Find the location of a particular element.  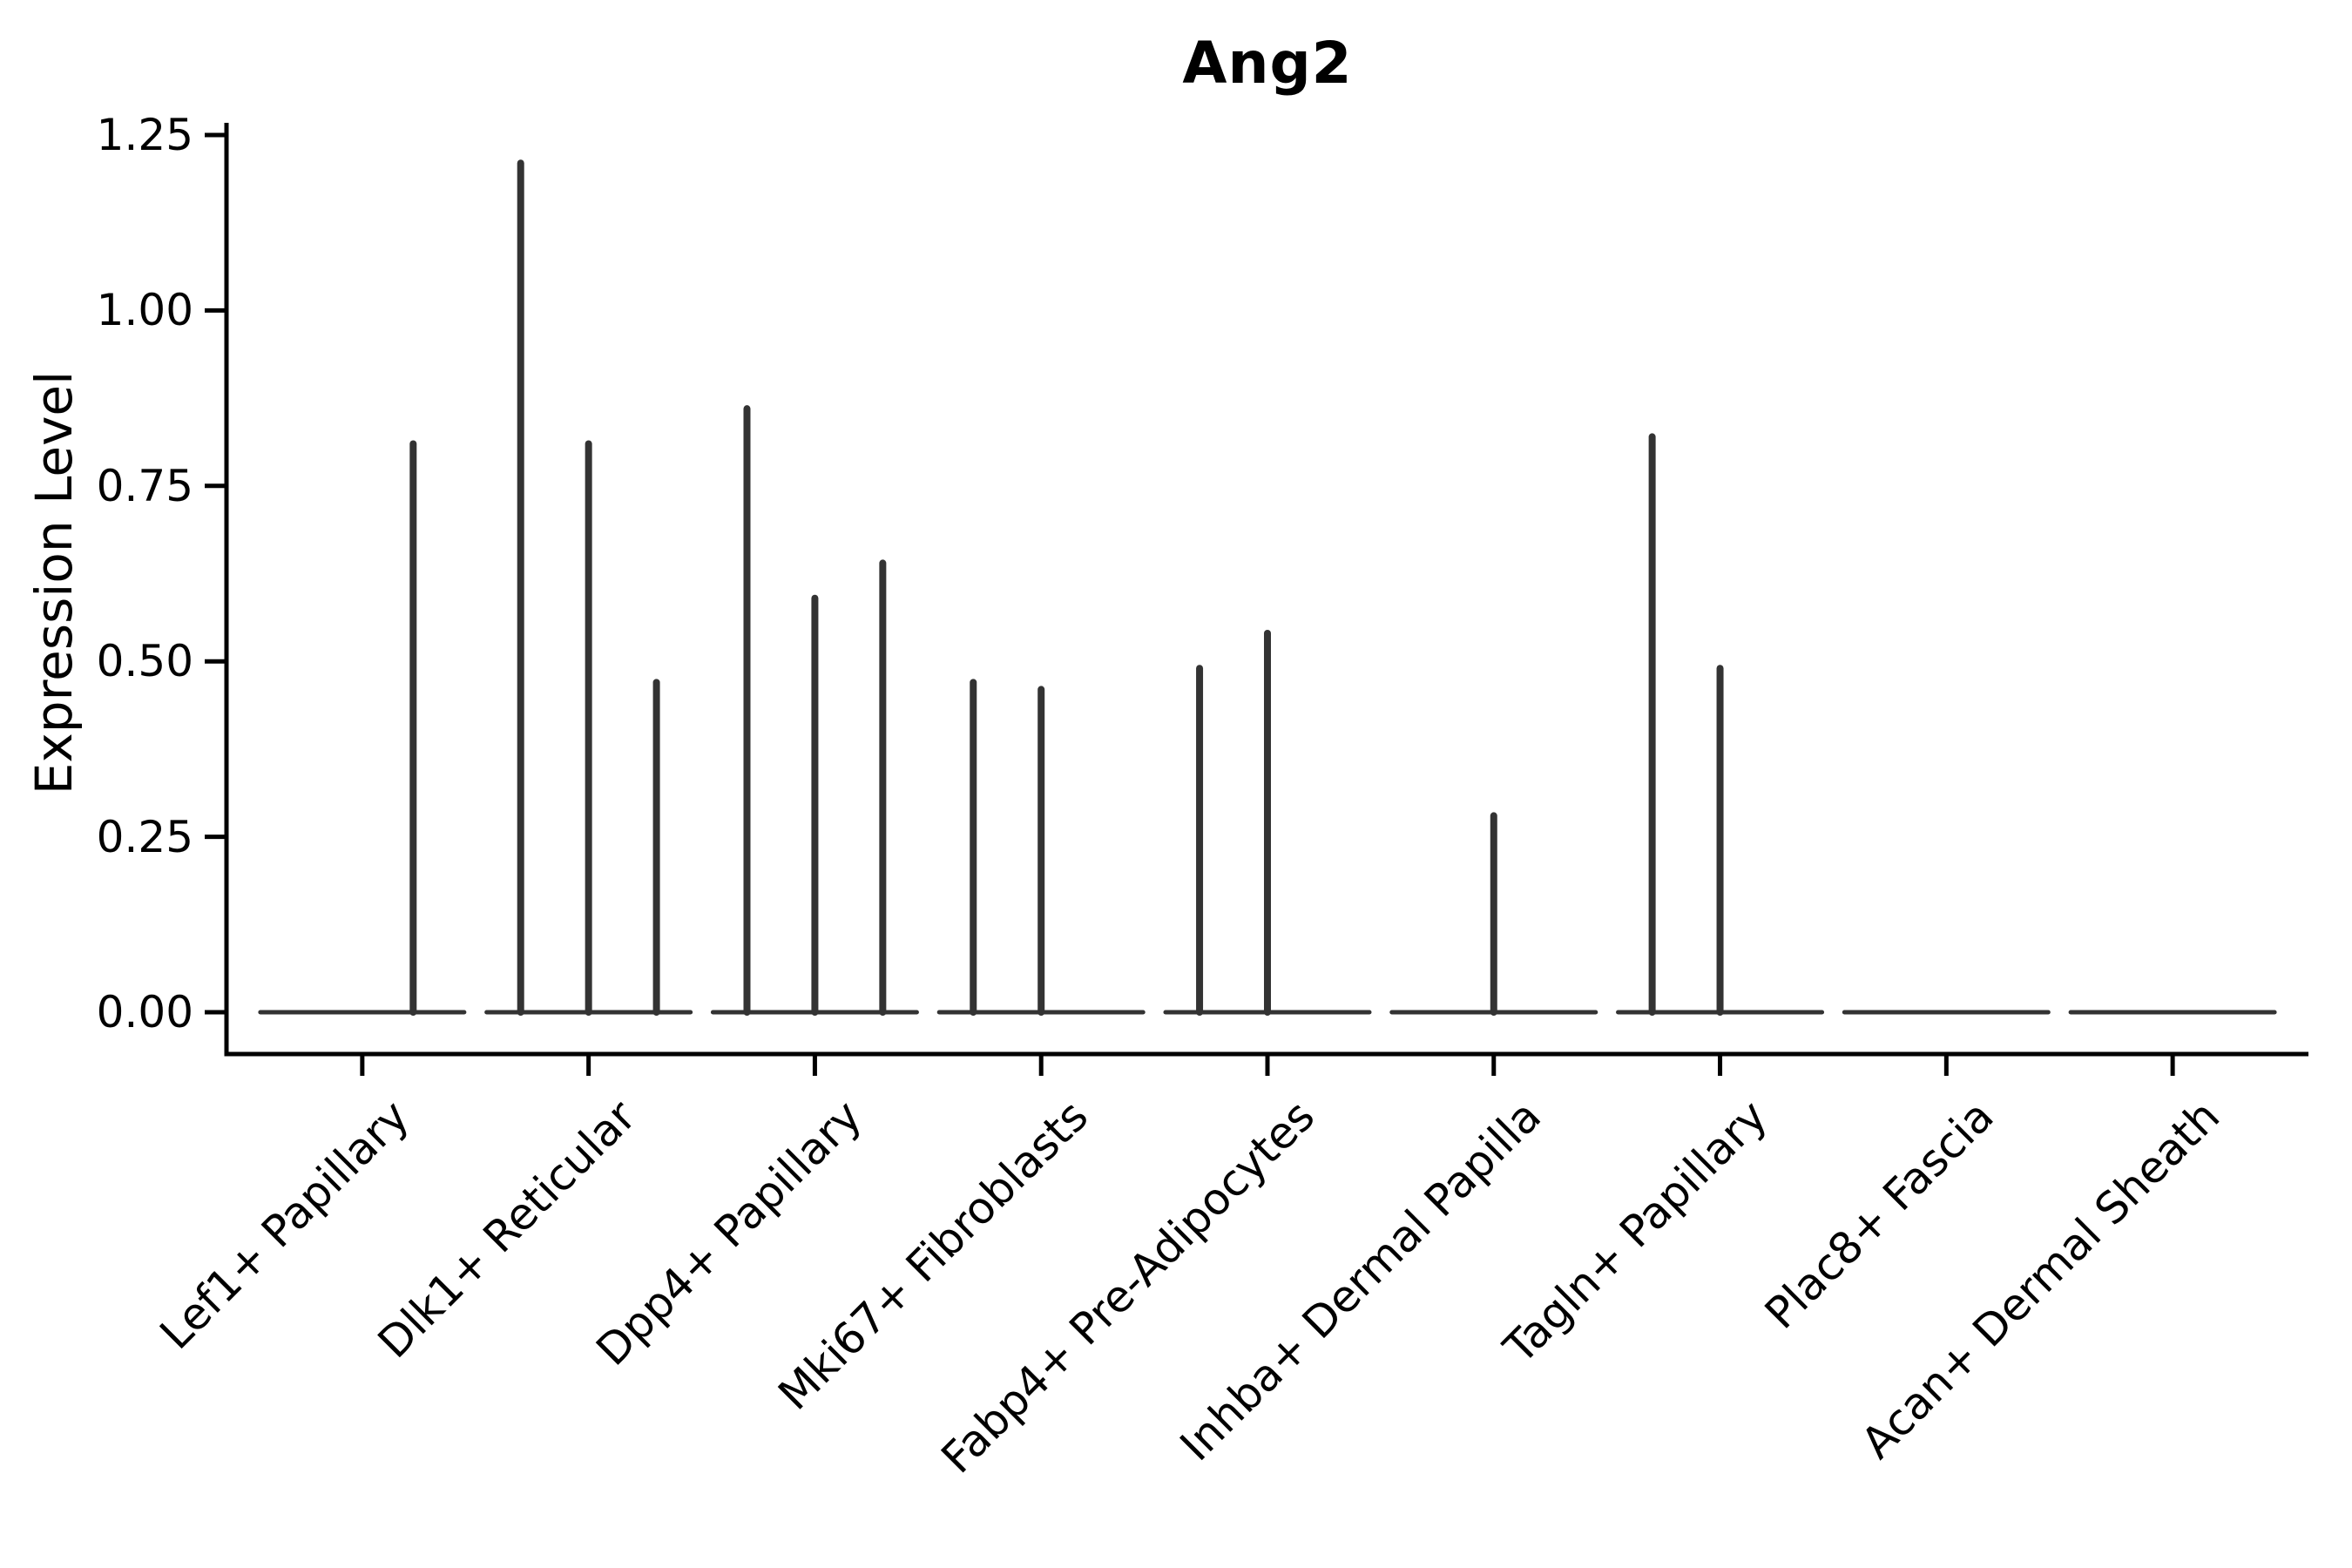

y-tick-label: 0.25 is located at coordinates (145, 836).